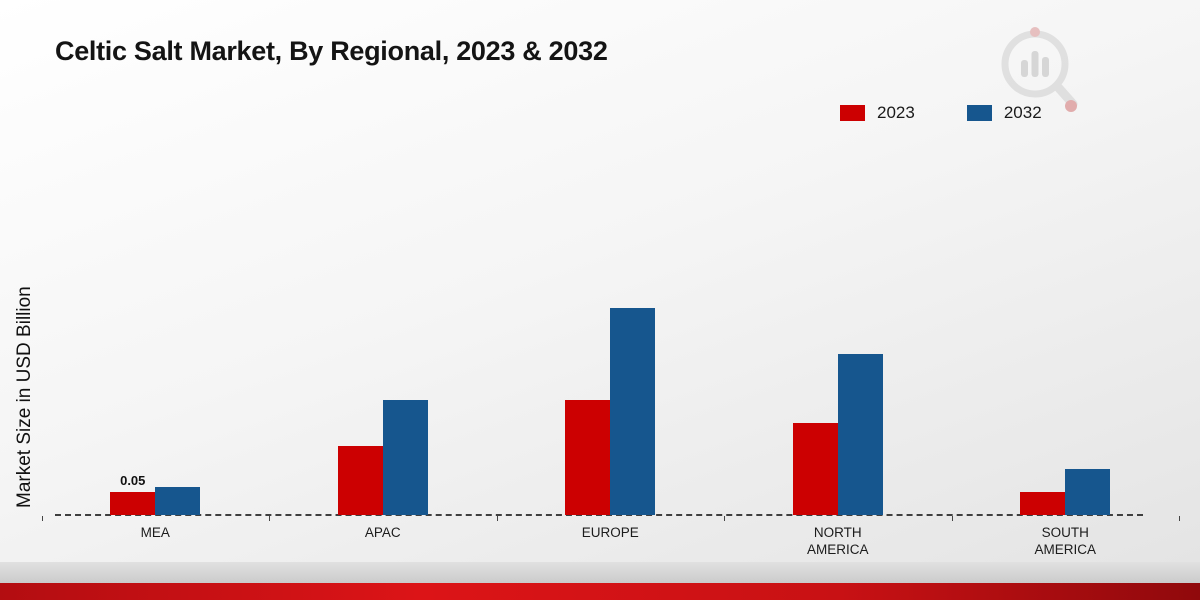 The width and height of the screenshot is (1200, 600). What do you see at coordinates (155, 532) in the screenshot?
I see `x-axis-label-mea: MEA` at bounding box center [155, 532].